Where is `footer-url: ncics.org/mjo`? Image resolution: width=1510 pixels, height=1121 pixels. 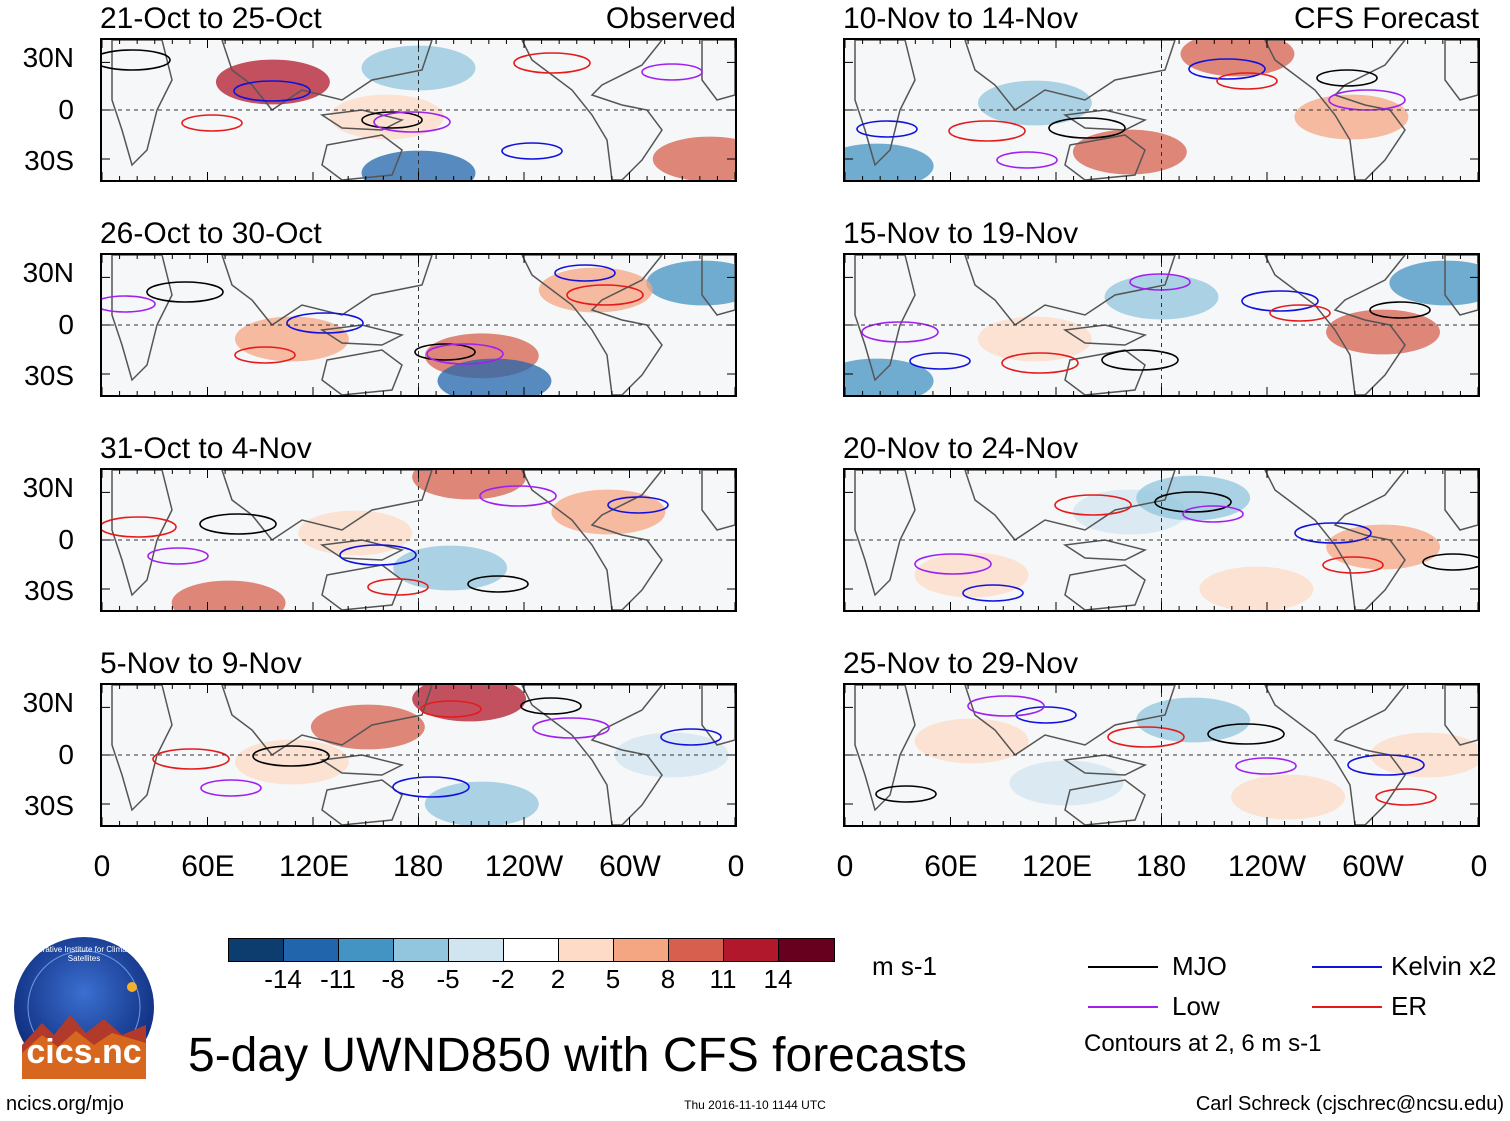
footer-url: ncics.org/mjo is located at coordinates (65, 1104).